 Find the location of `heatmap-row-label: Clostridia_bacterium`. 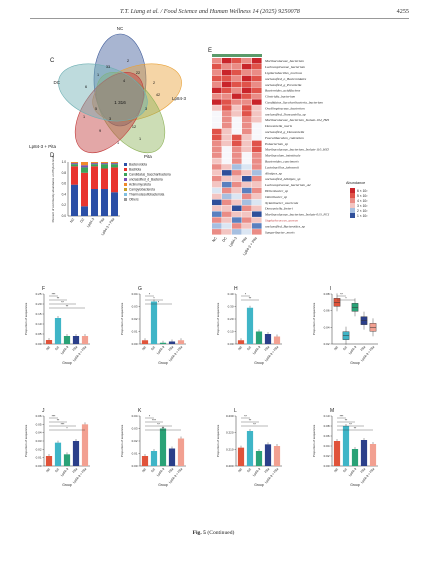

heatmap-row-label: Clostridia_bacterium is located at coordinates (280, 97).